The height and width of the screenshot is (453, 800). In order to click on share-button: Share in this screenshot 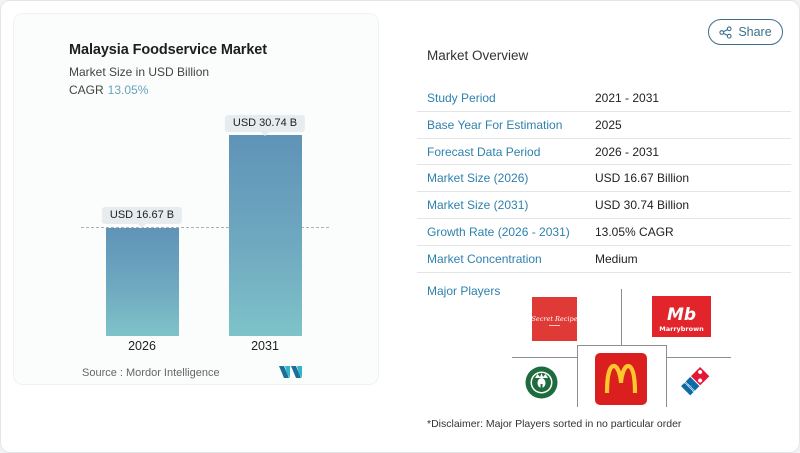, I will do `click(745, 32)`.